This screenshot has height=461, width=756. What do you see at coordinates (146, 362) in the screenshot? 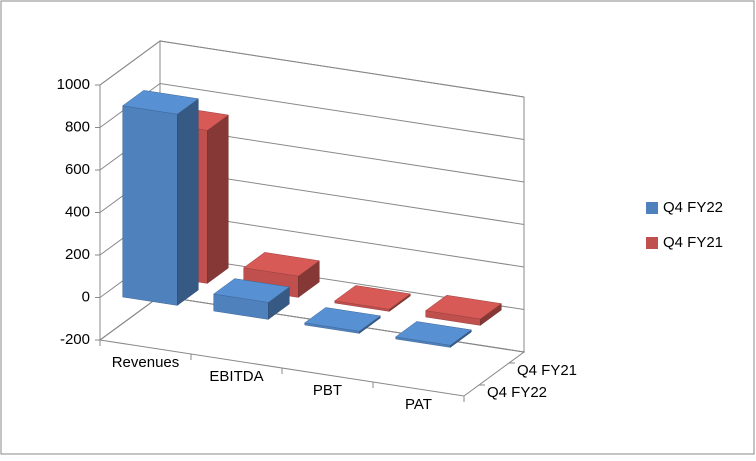
I see `x-tick-label: Revenues` at bounding box center [146, 362].